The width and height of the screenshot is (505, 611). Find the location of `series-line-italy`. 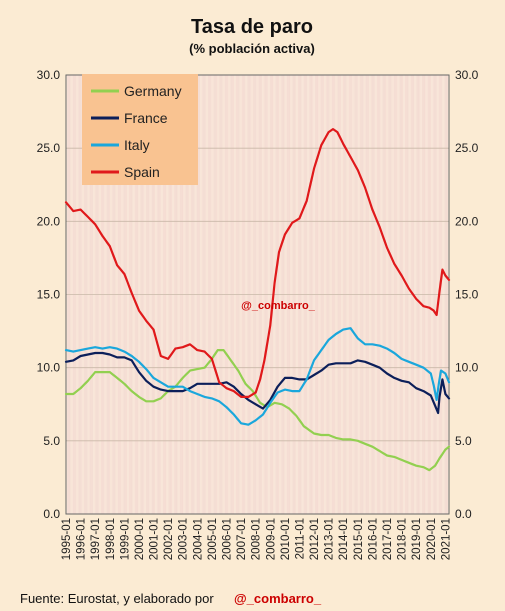

series-line-italy is located at coordinates (257, 376).